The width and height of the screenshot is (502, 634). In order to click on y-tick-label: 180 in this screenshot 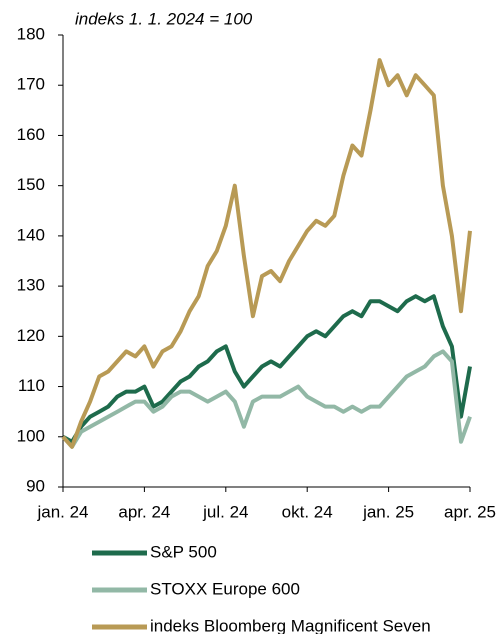, I will do `click(31, 33)`.